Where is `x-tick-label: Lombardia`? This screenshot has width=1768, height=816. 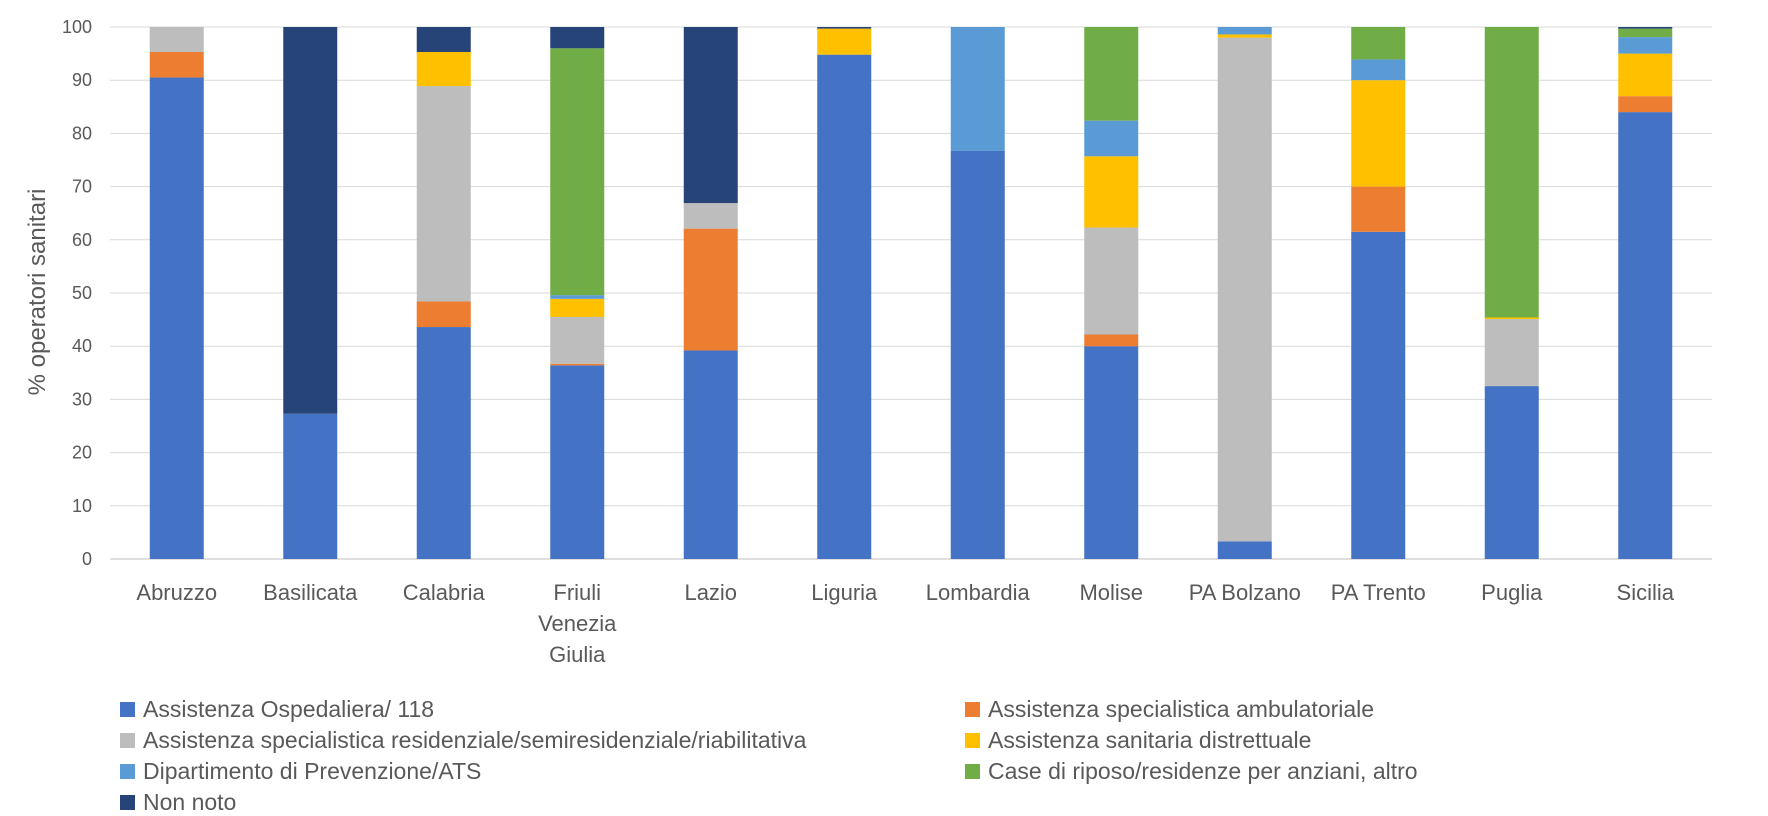
x-tick-label: Lombardia is located at coordinates (978, 592).